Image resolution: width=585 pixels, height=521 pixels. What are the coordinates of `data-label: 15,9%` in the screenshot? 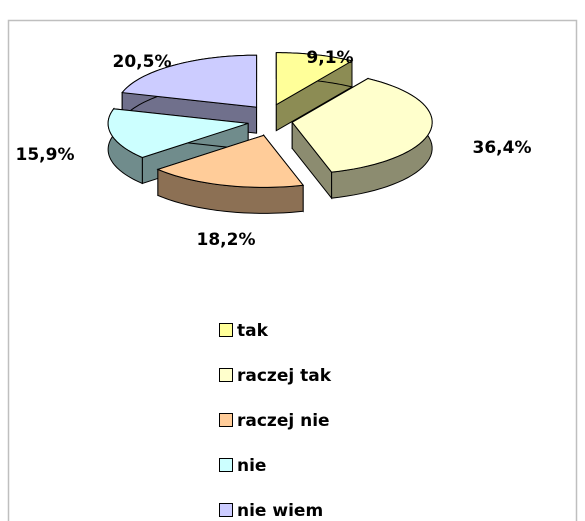 It's located at (45, 155).